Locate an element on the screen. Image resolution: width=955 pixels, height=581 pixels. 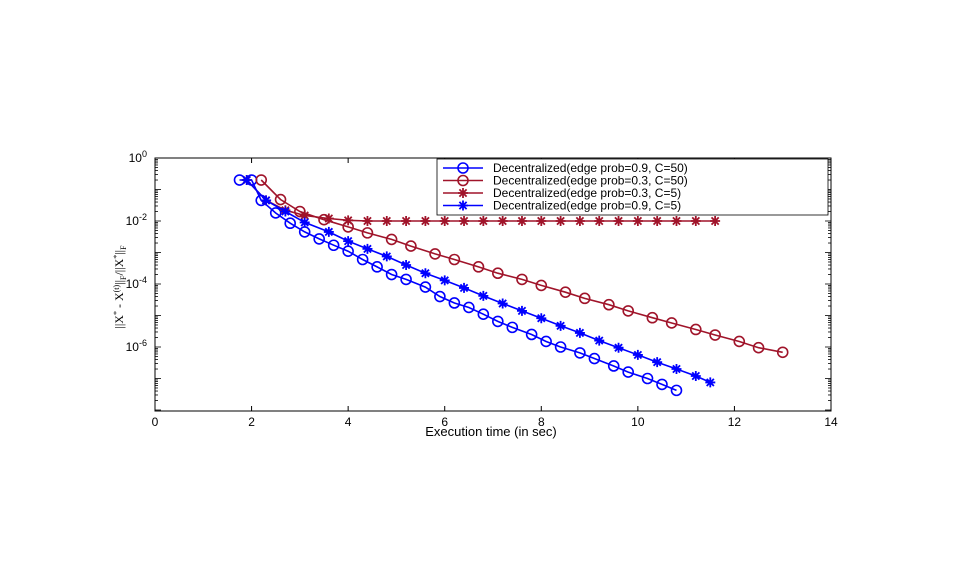
x-tick-label: 0 is located at coordinates (155, 422).